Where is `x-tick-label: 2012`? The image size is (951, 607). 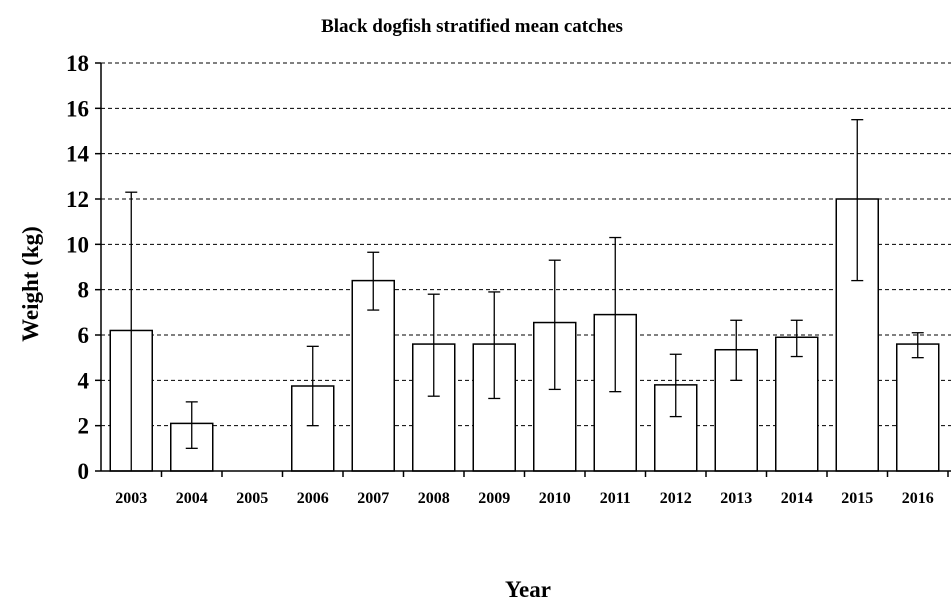
x-tick-label: 2012 is located at coordinates (676, 498).